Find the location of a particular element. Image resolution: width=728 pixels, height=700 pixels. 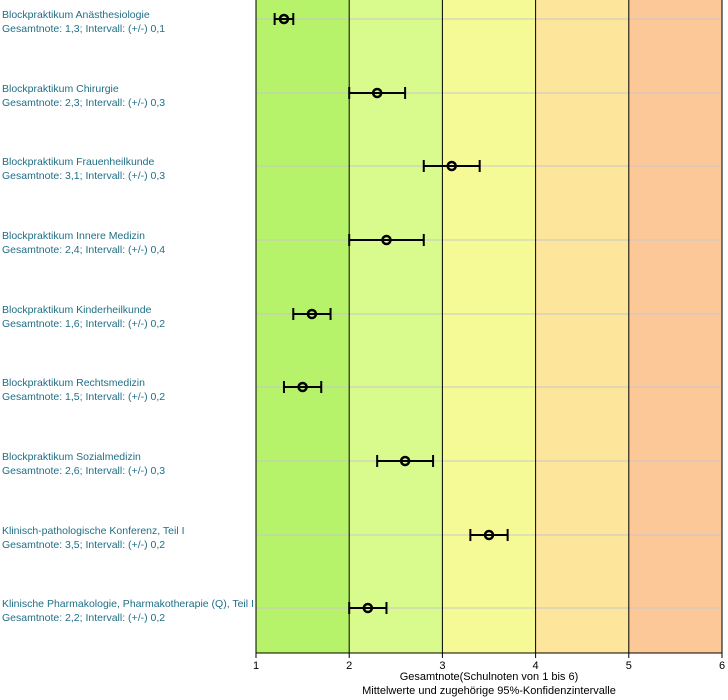

row-label-name-5: Blockpraktikum Kinderheilkunde is located at coordinates (77, 310).